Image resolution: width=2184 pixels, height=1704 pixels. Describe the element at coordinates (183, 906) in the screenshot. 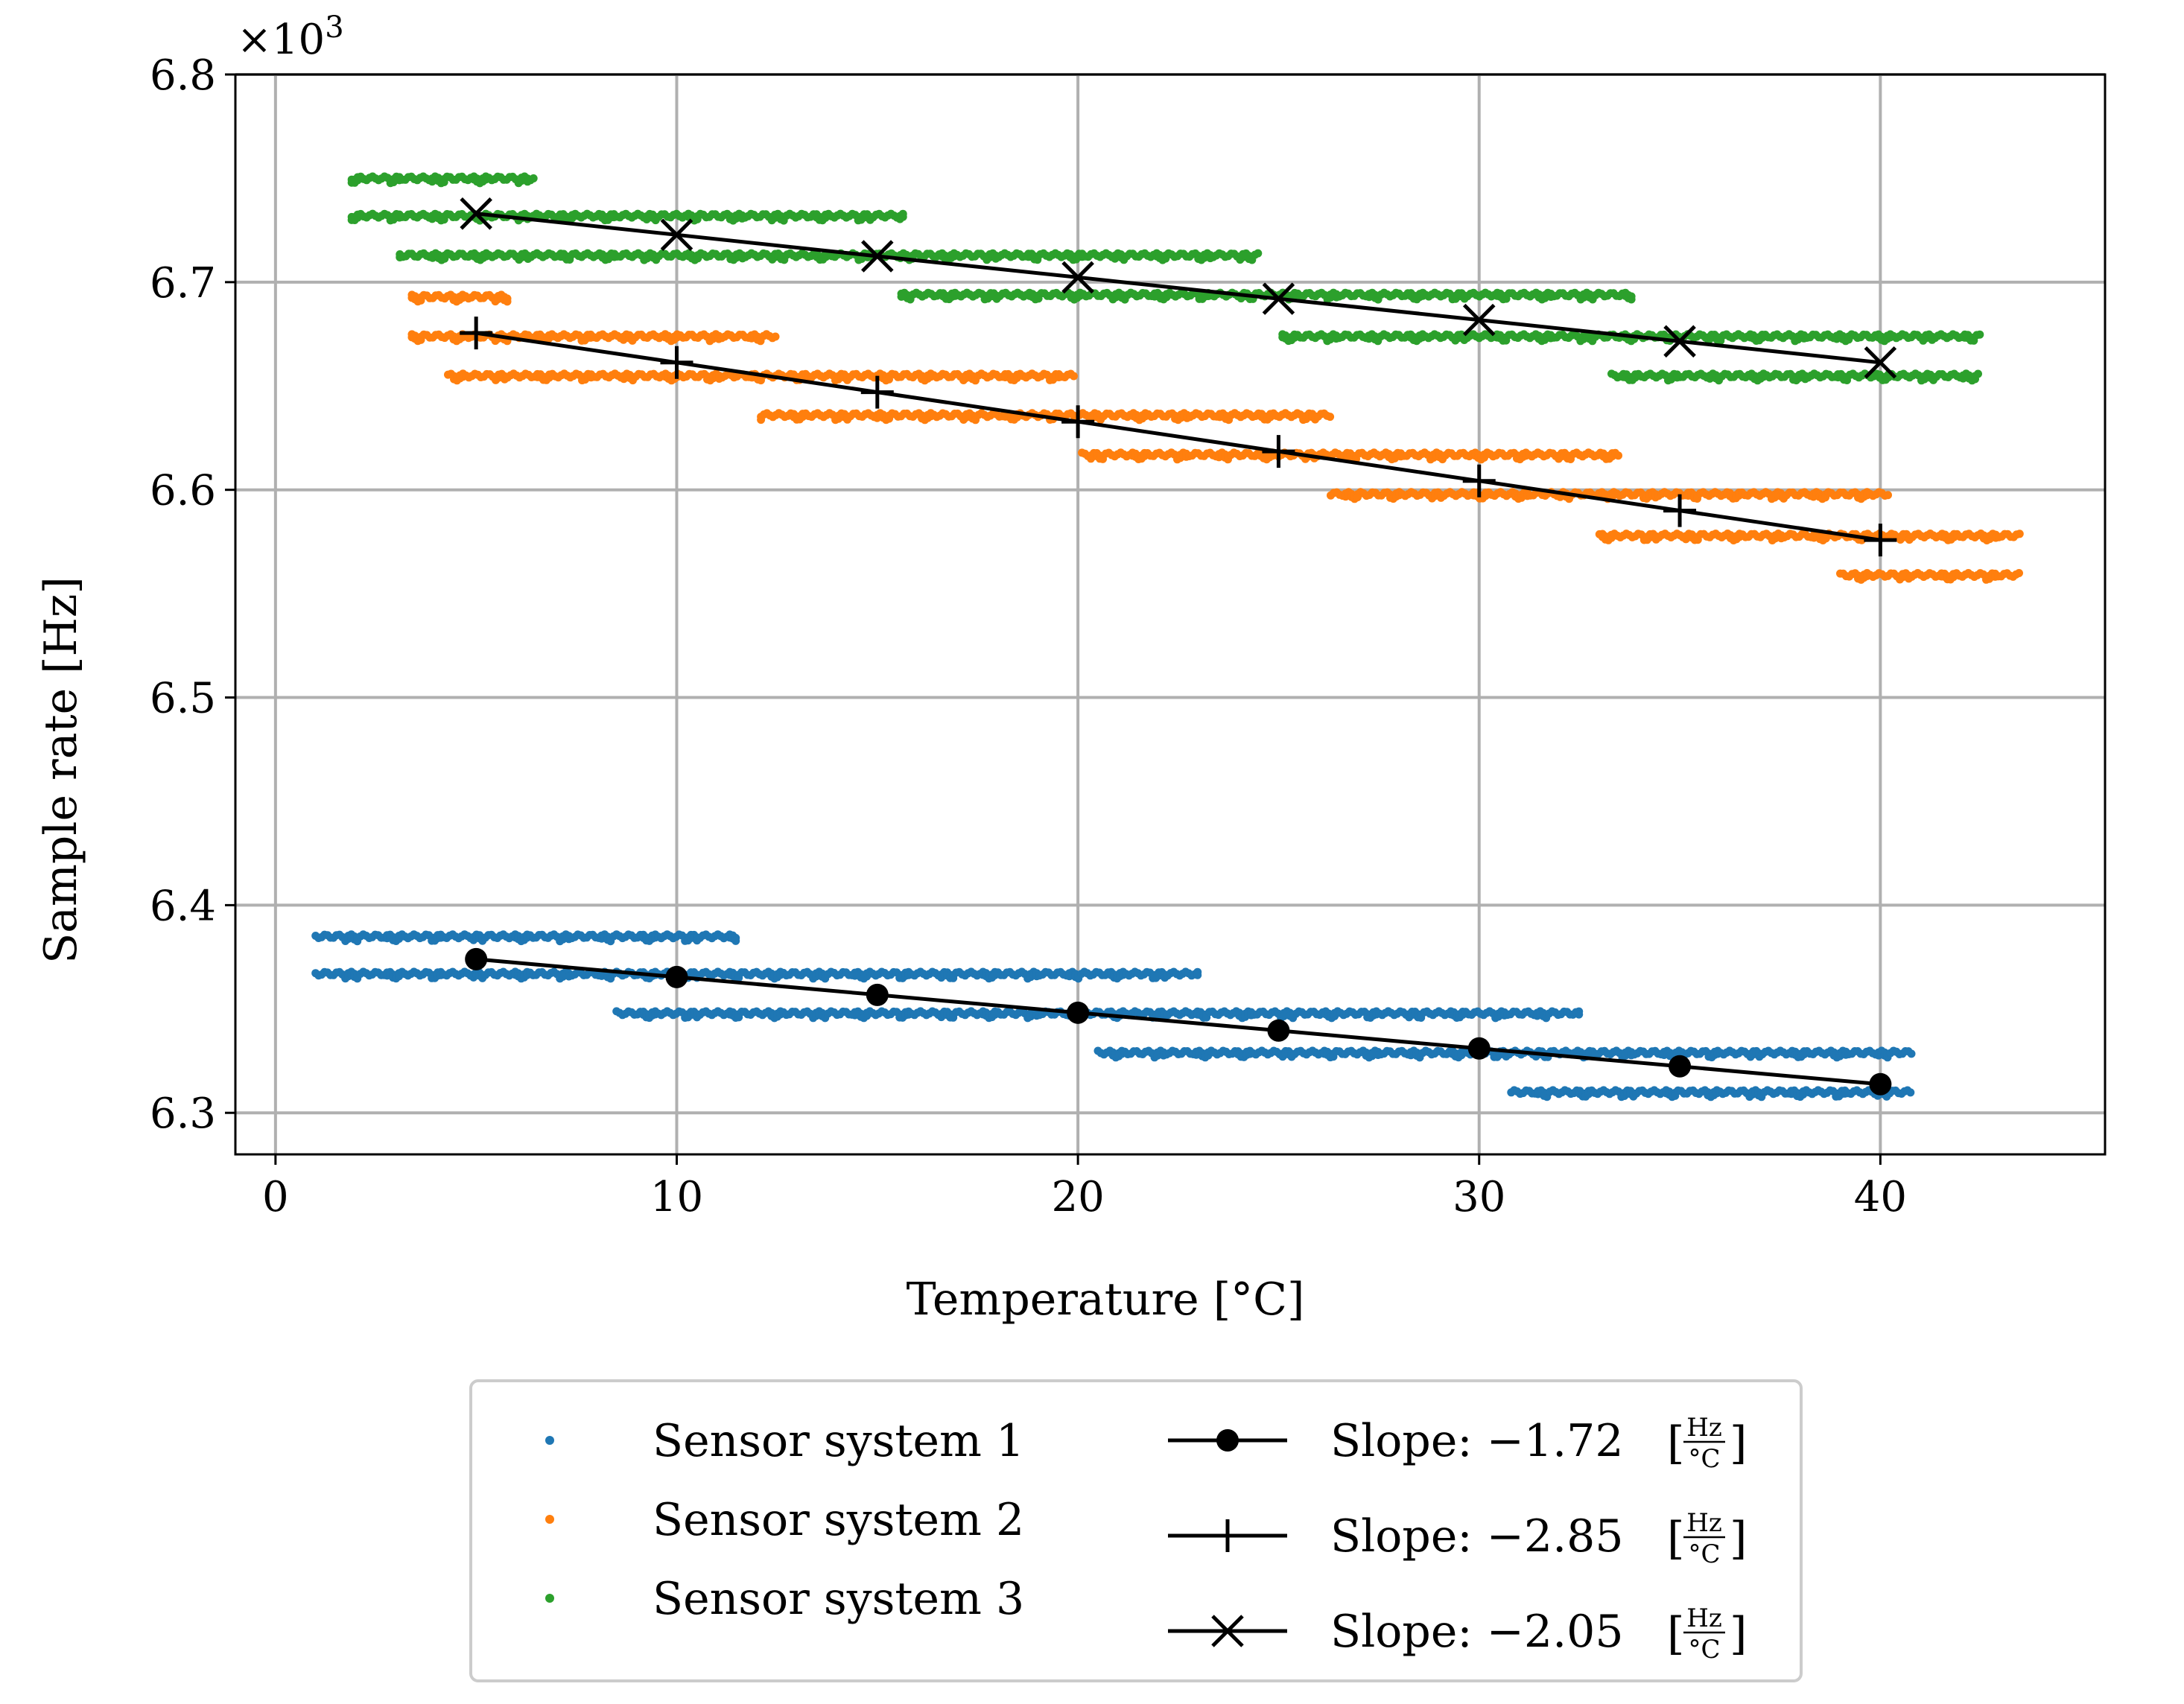

I see `y-tick-label: 6.4` at that location.